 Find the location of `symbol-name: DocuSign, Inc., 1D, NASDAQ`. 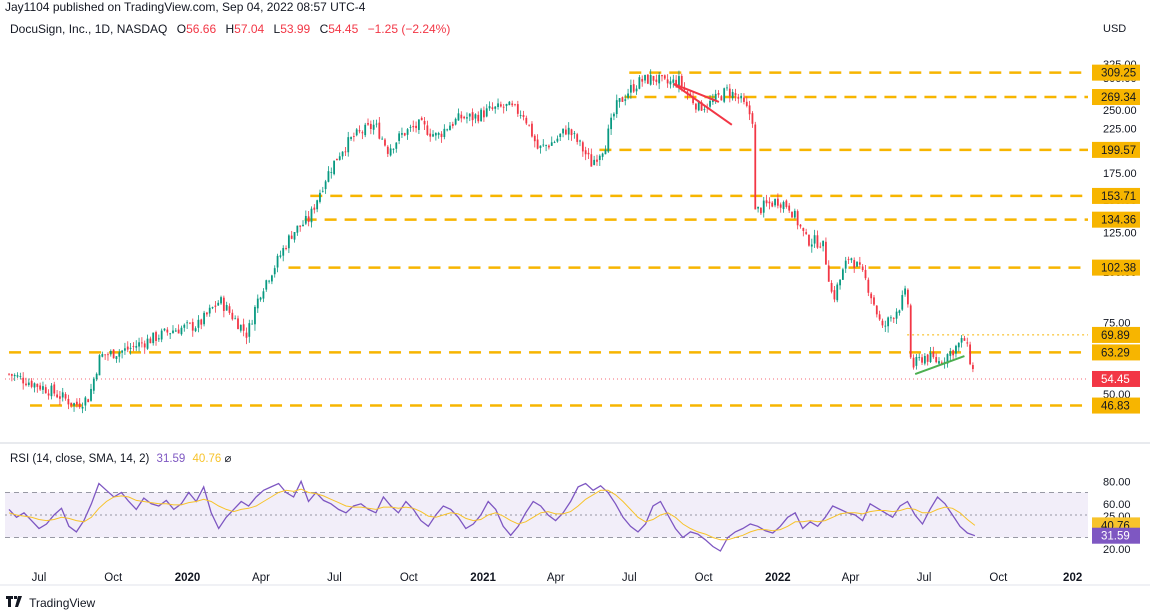

symbol-name: DocuSign, Inc., 1D, NASDAQ is located at coordinates (89, 29).